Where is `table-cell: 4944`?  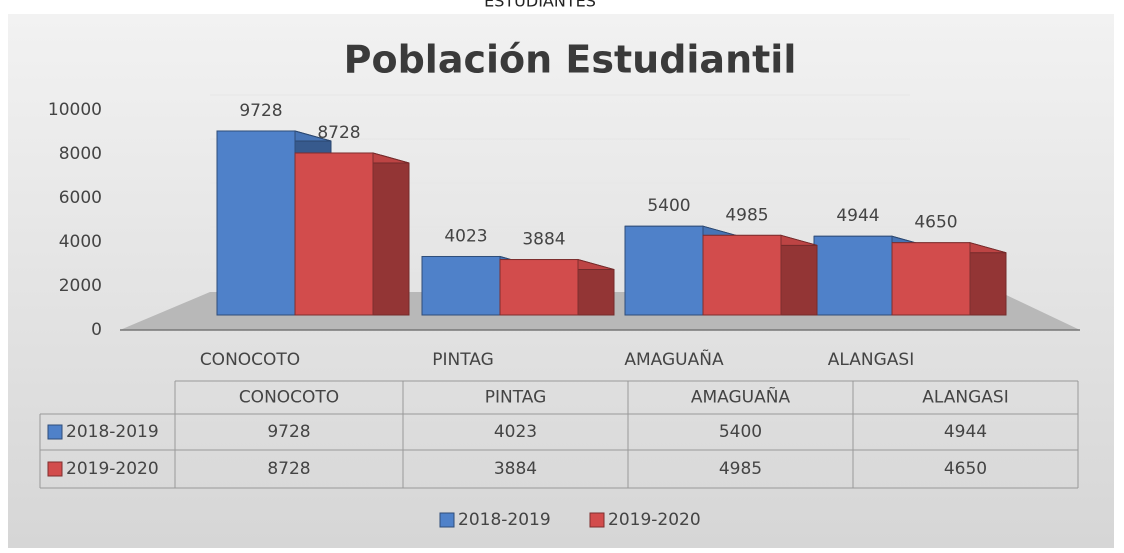
table-cell: 4944 is located at coordinates (965, 432).